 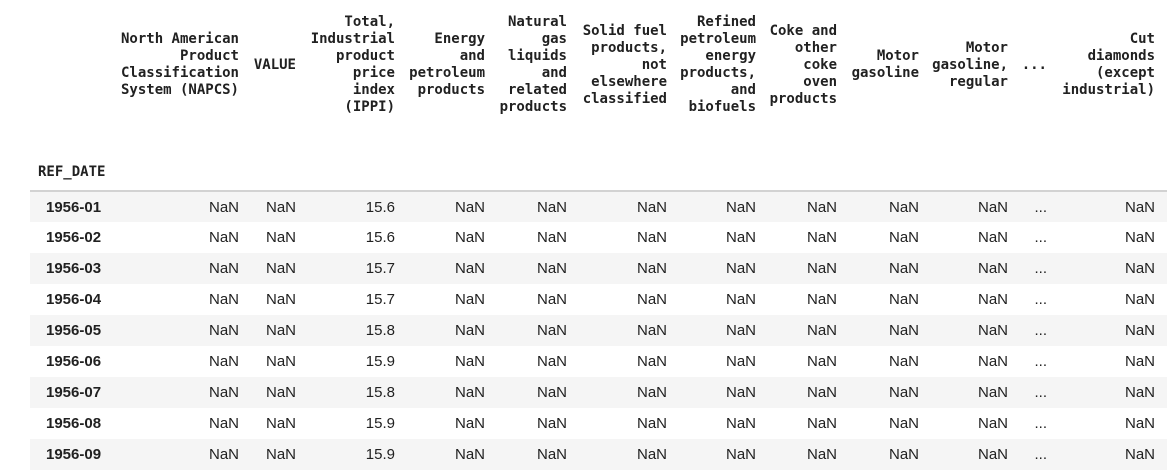 What do you see at coordinates (74, 392) in the screenshot?
I see `row-index-label: 1956-07` at bounding box center [74, 392].